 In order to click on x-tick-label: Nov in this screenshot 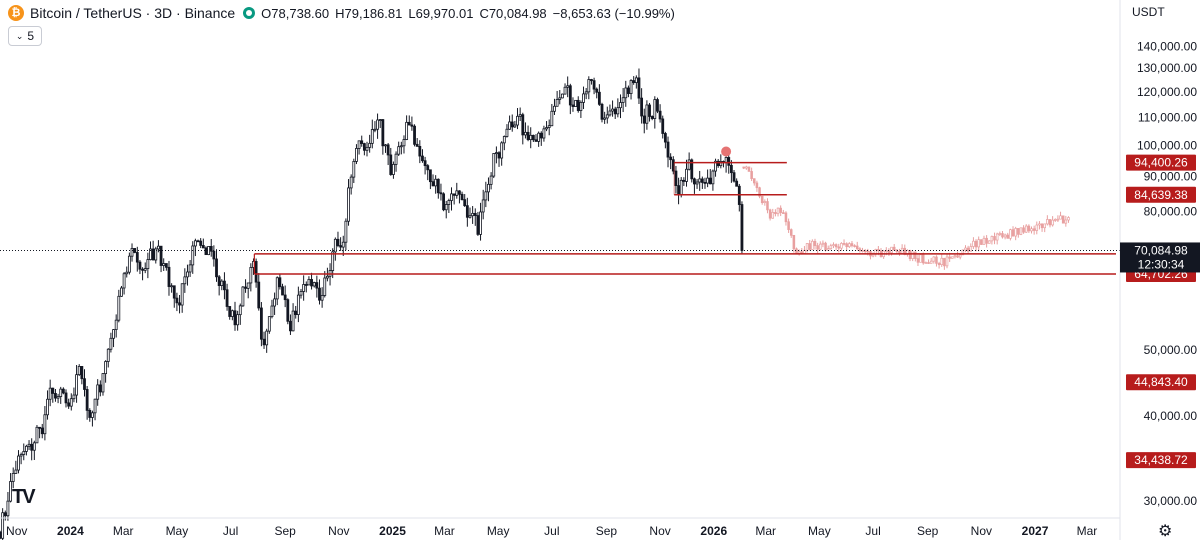, I will do `click(338, 531)`.